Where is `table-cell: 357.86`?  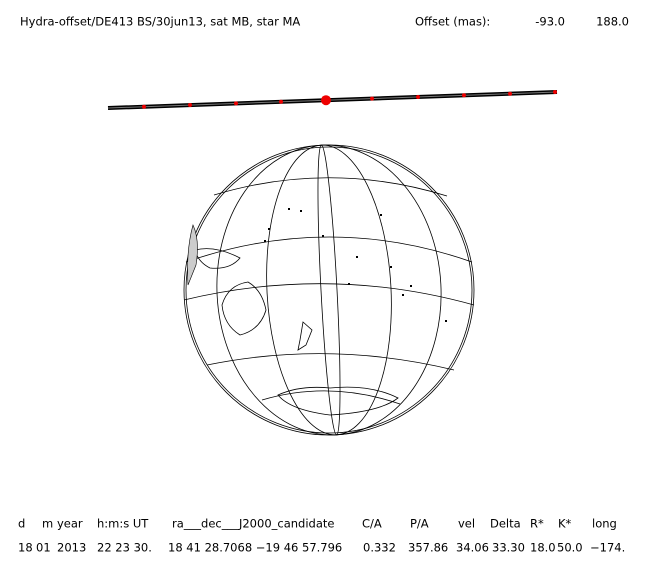 table-cell: 357.86 is located at coordinates (428, 548).